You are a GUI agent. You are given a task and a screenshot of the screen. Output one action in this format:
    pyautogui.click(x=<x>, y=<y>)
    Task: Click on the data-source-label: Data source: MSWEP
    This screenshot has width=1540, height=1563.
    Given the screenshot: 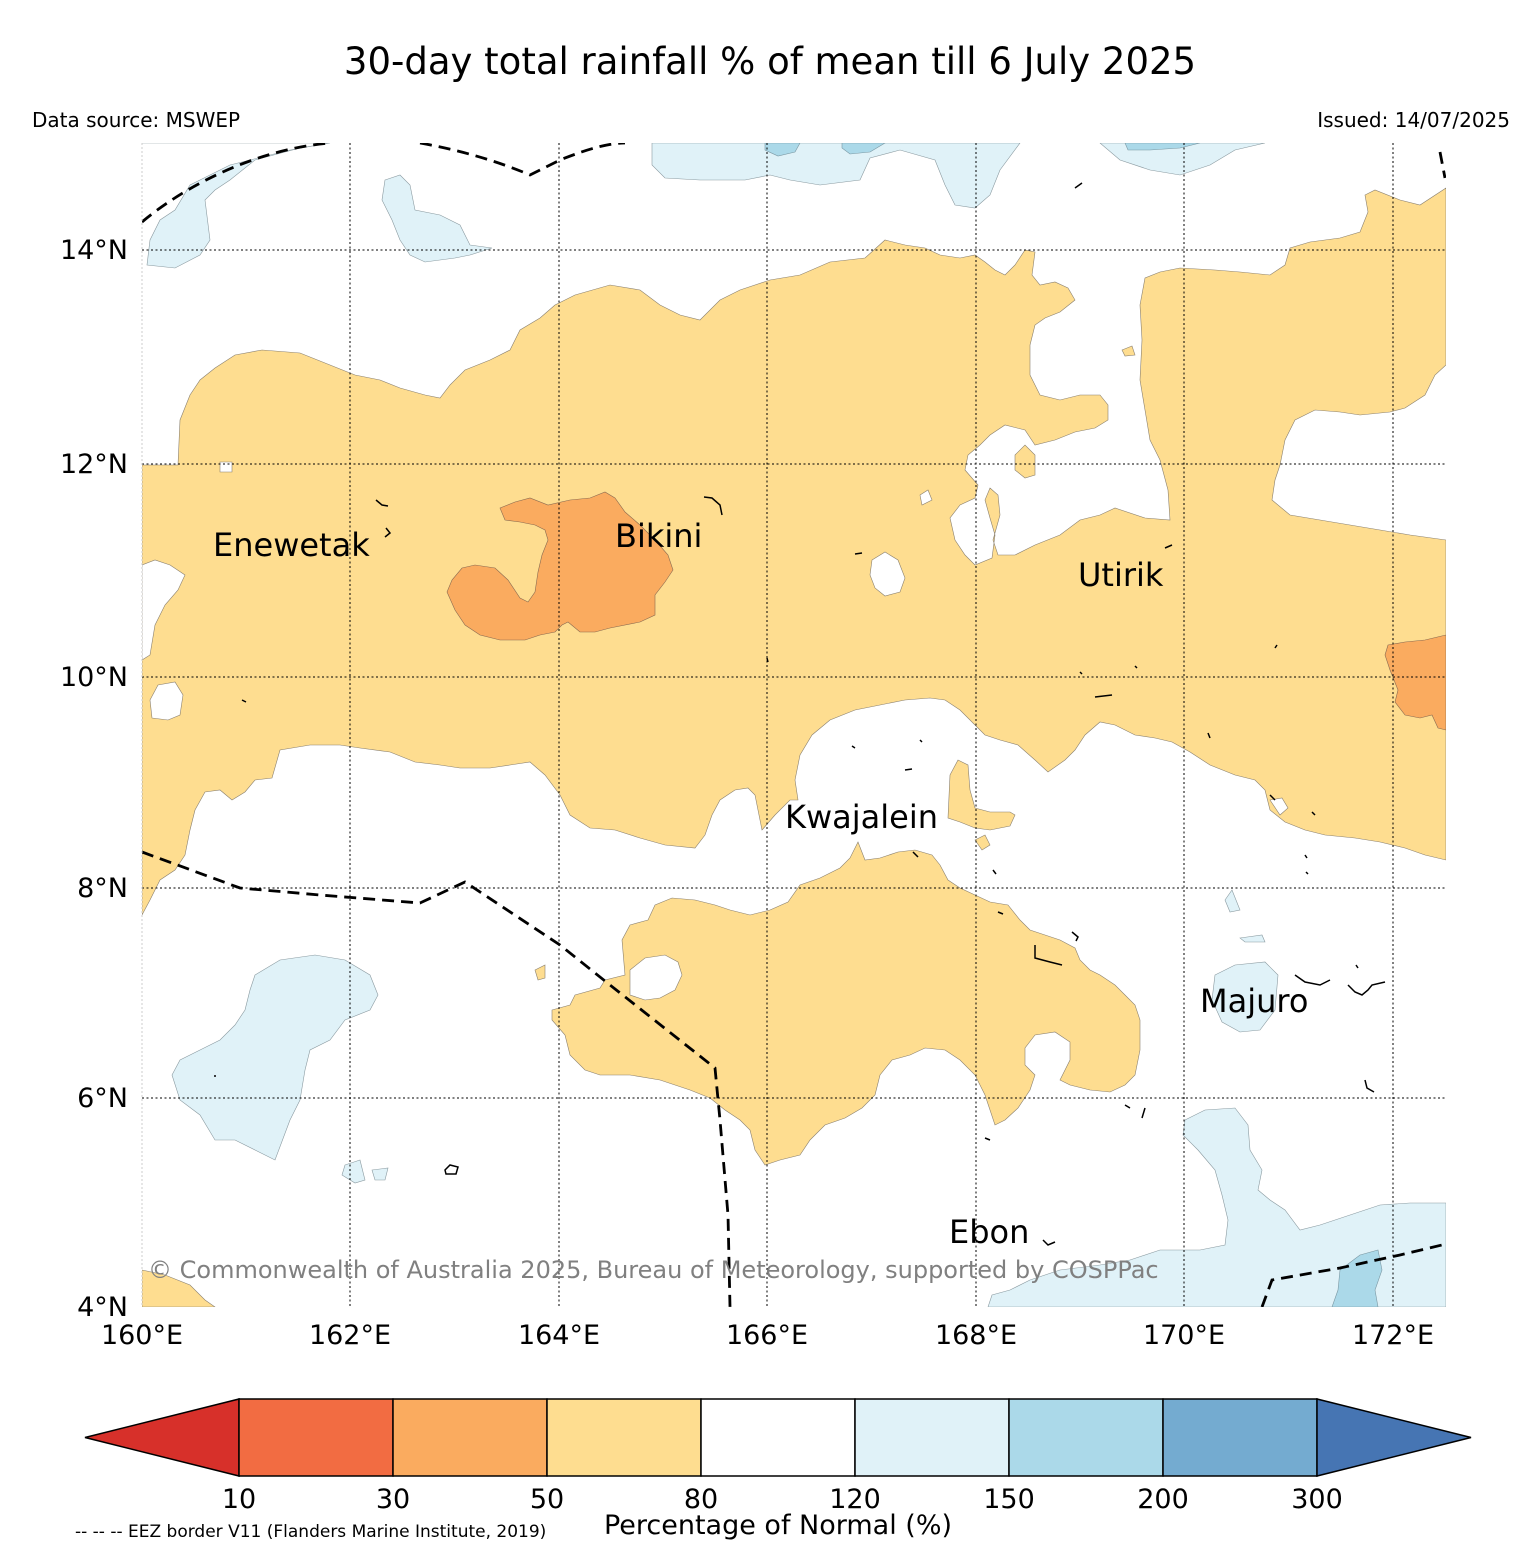 What is the action you would take?
    pyautogui.click(x=136, y=120)
    